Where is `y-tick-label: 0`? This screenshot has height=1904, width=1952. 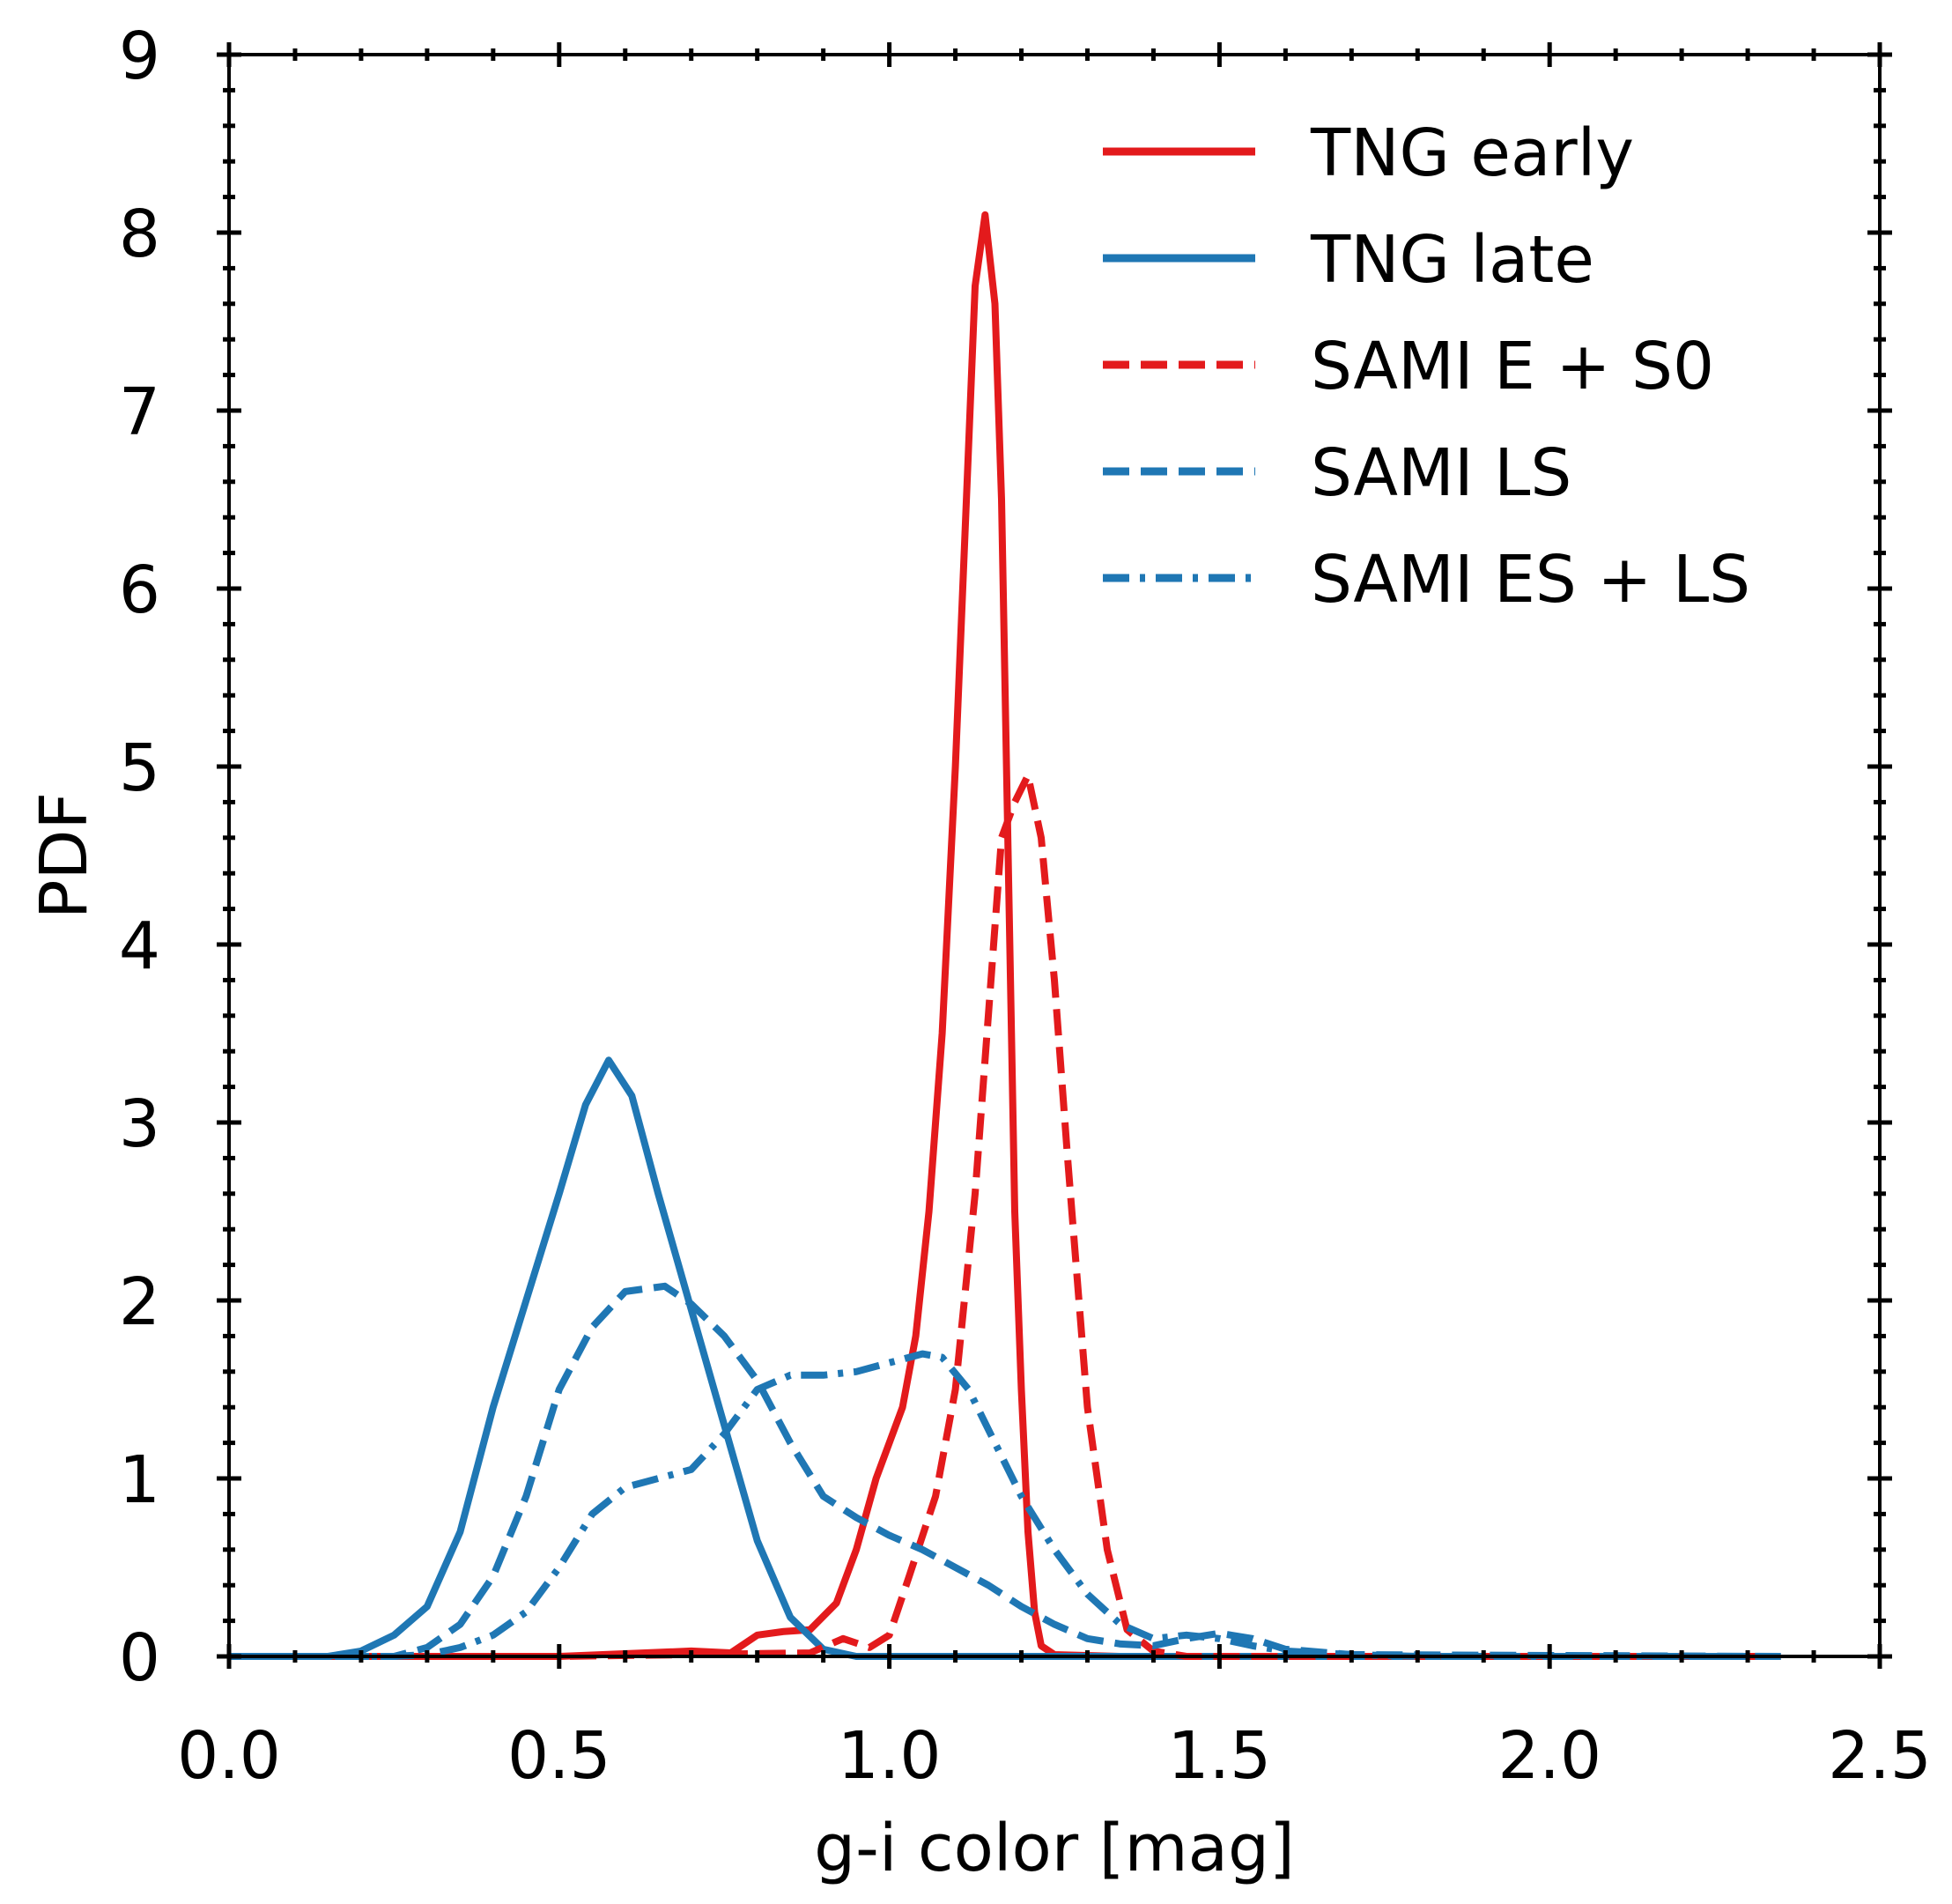
y-tick-label: 0 is located at coordinates (139, 1658).